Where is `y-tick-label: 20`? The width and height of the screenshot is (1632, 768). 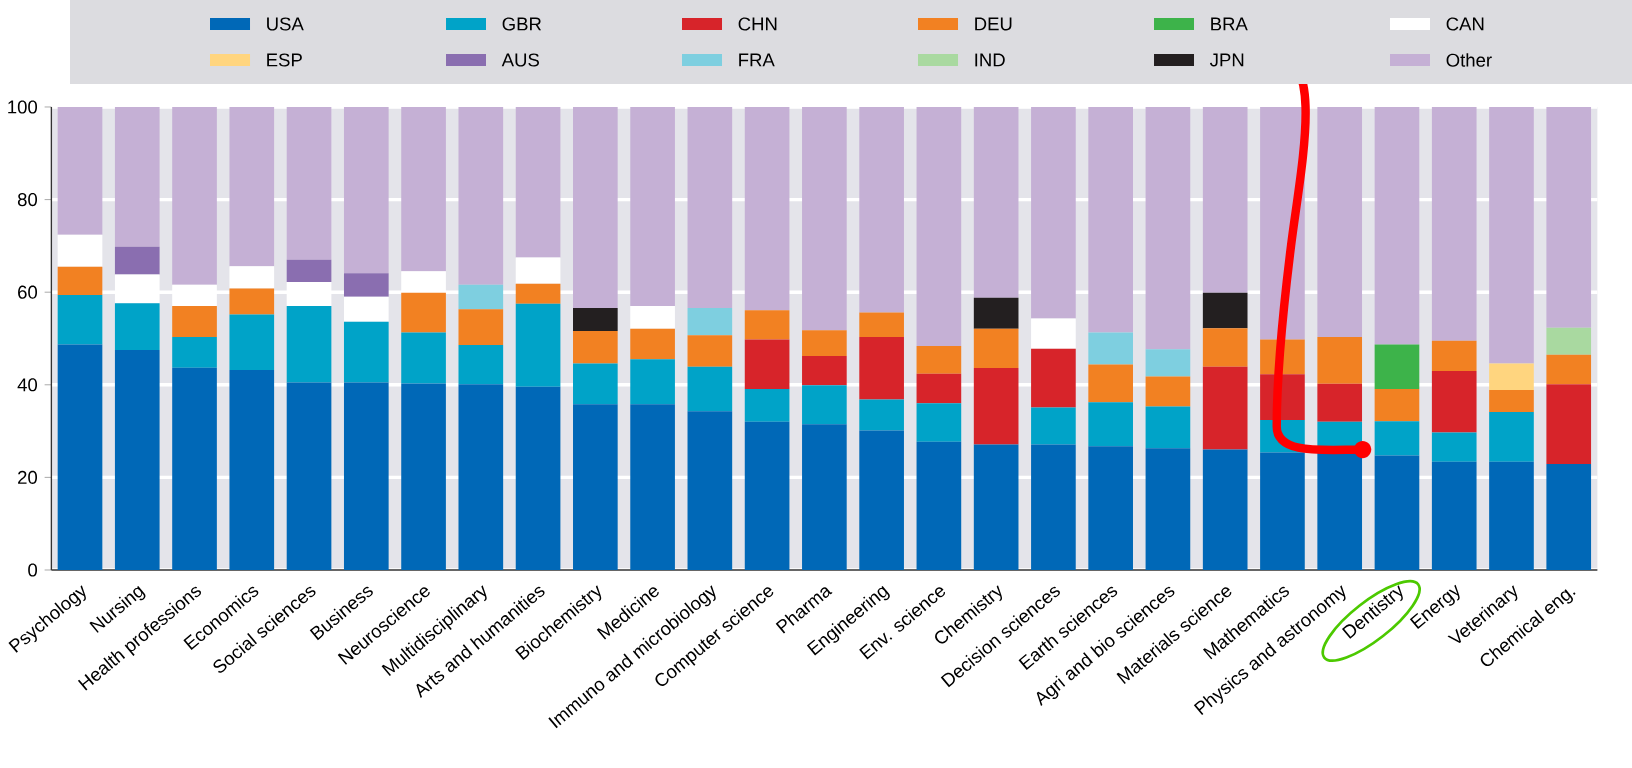 y-tick-label: 20 is located at coordinates (28, 477).